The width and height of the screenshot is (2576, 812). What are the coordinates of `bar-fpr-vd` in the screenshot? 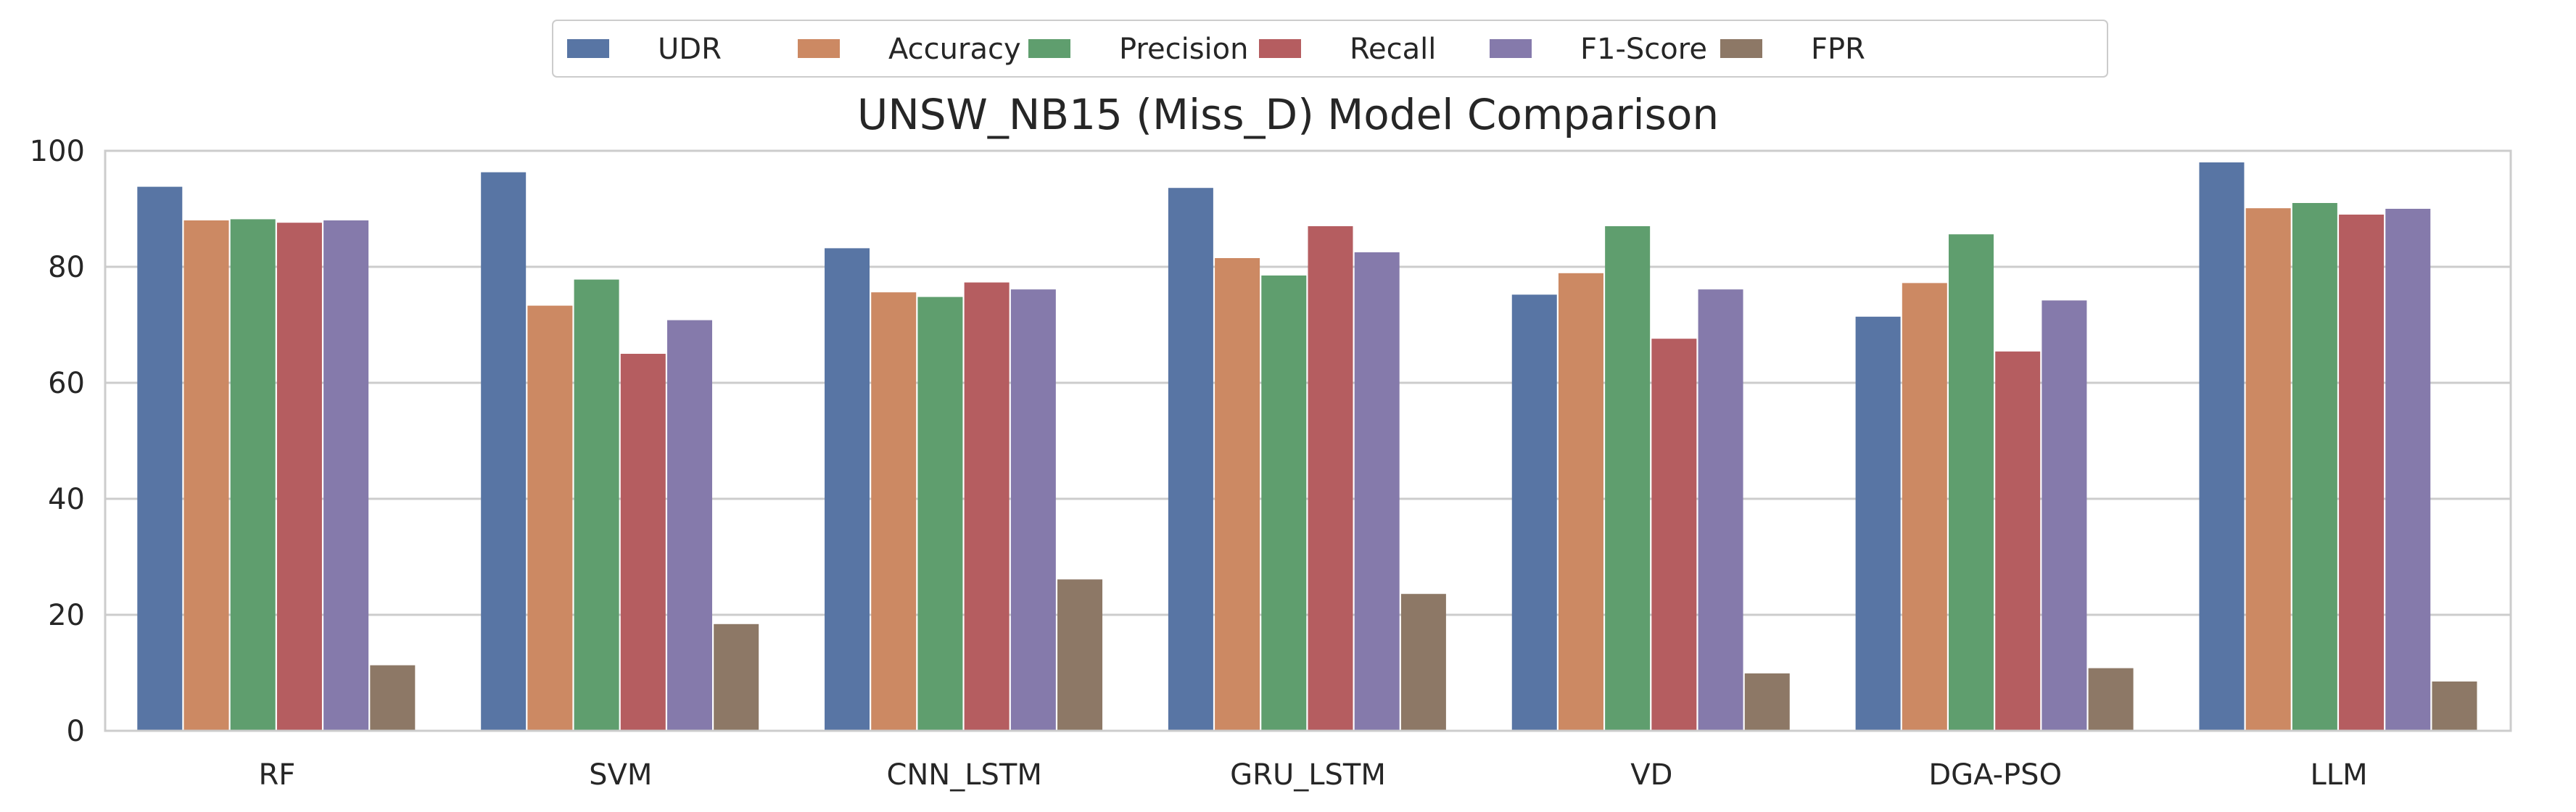 It's located at (1767, 702).